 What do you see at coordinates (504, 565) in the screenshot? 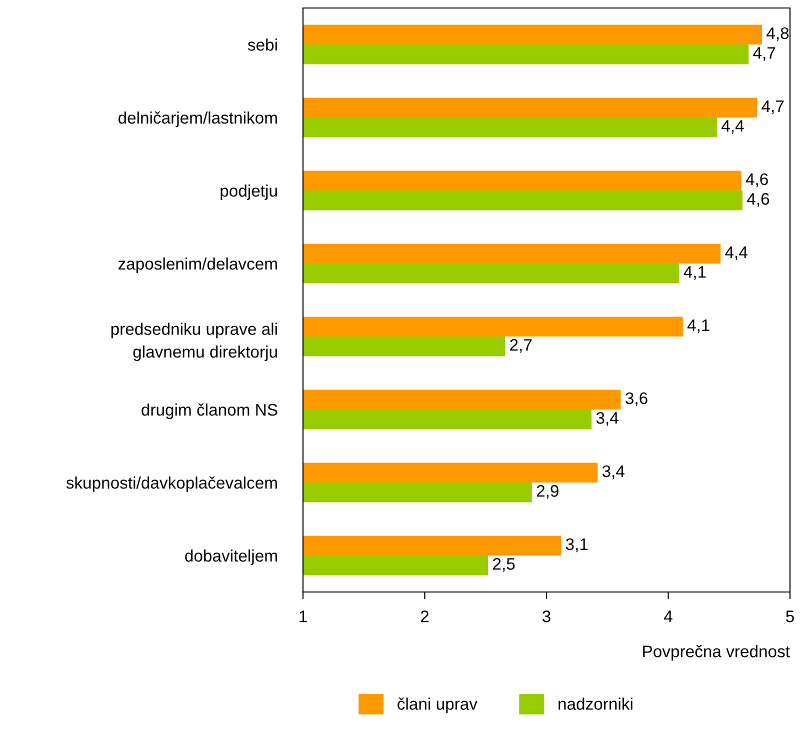
I see `data-label: 2,5` at bounding box center [504, 565].